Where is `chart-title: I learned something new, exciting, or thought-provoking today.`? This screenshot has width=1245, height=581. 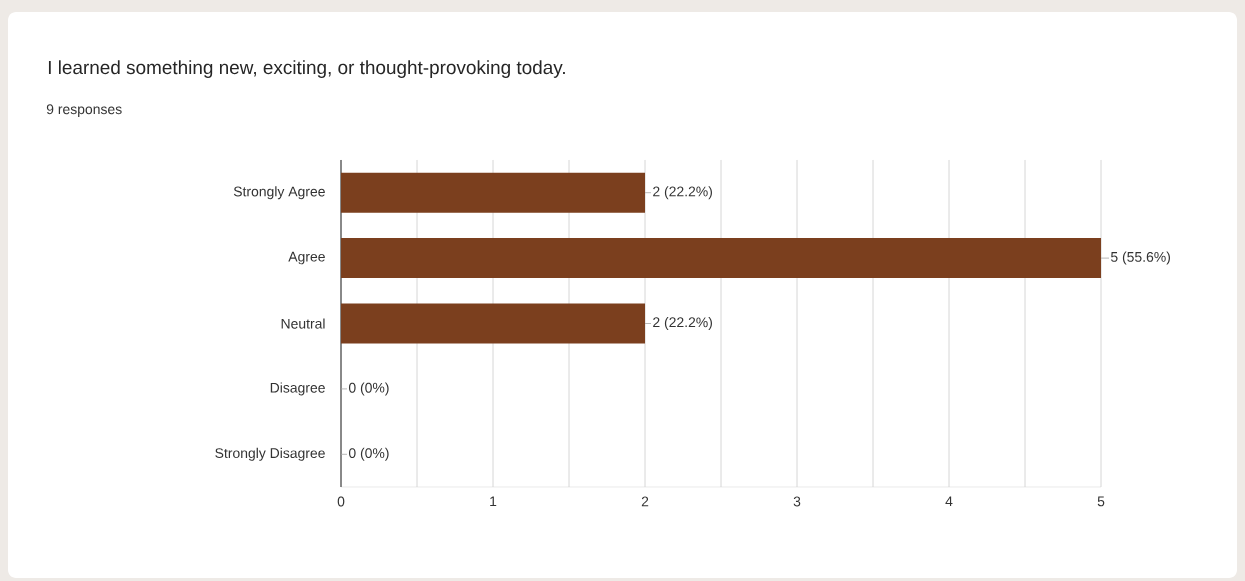
chart-title: I learned something new, exciting, or thought-provoking today. is located at coordinates (306, 69).